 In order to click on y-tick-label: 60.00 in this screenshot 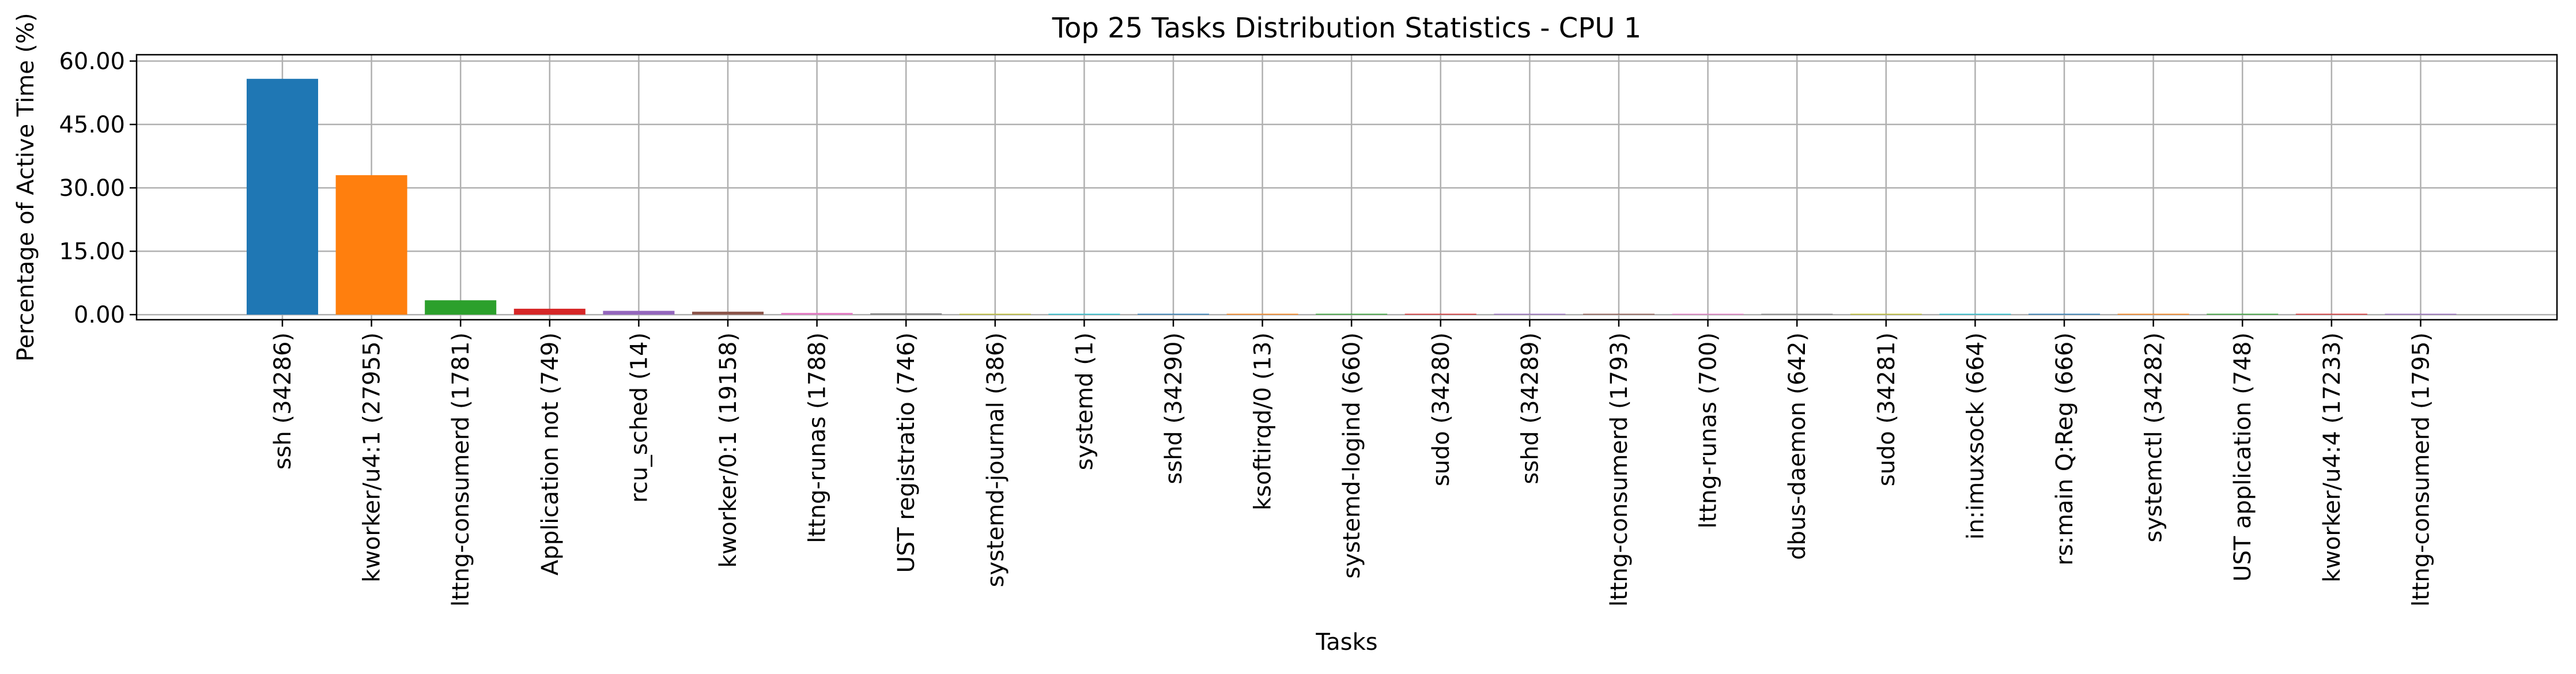, I will do `click(92, 61)`.